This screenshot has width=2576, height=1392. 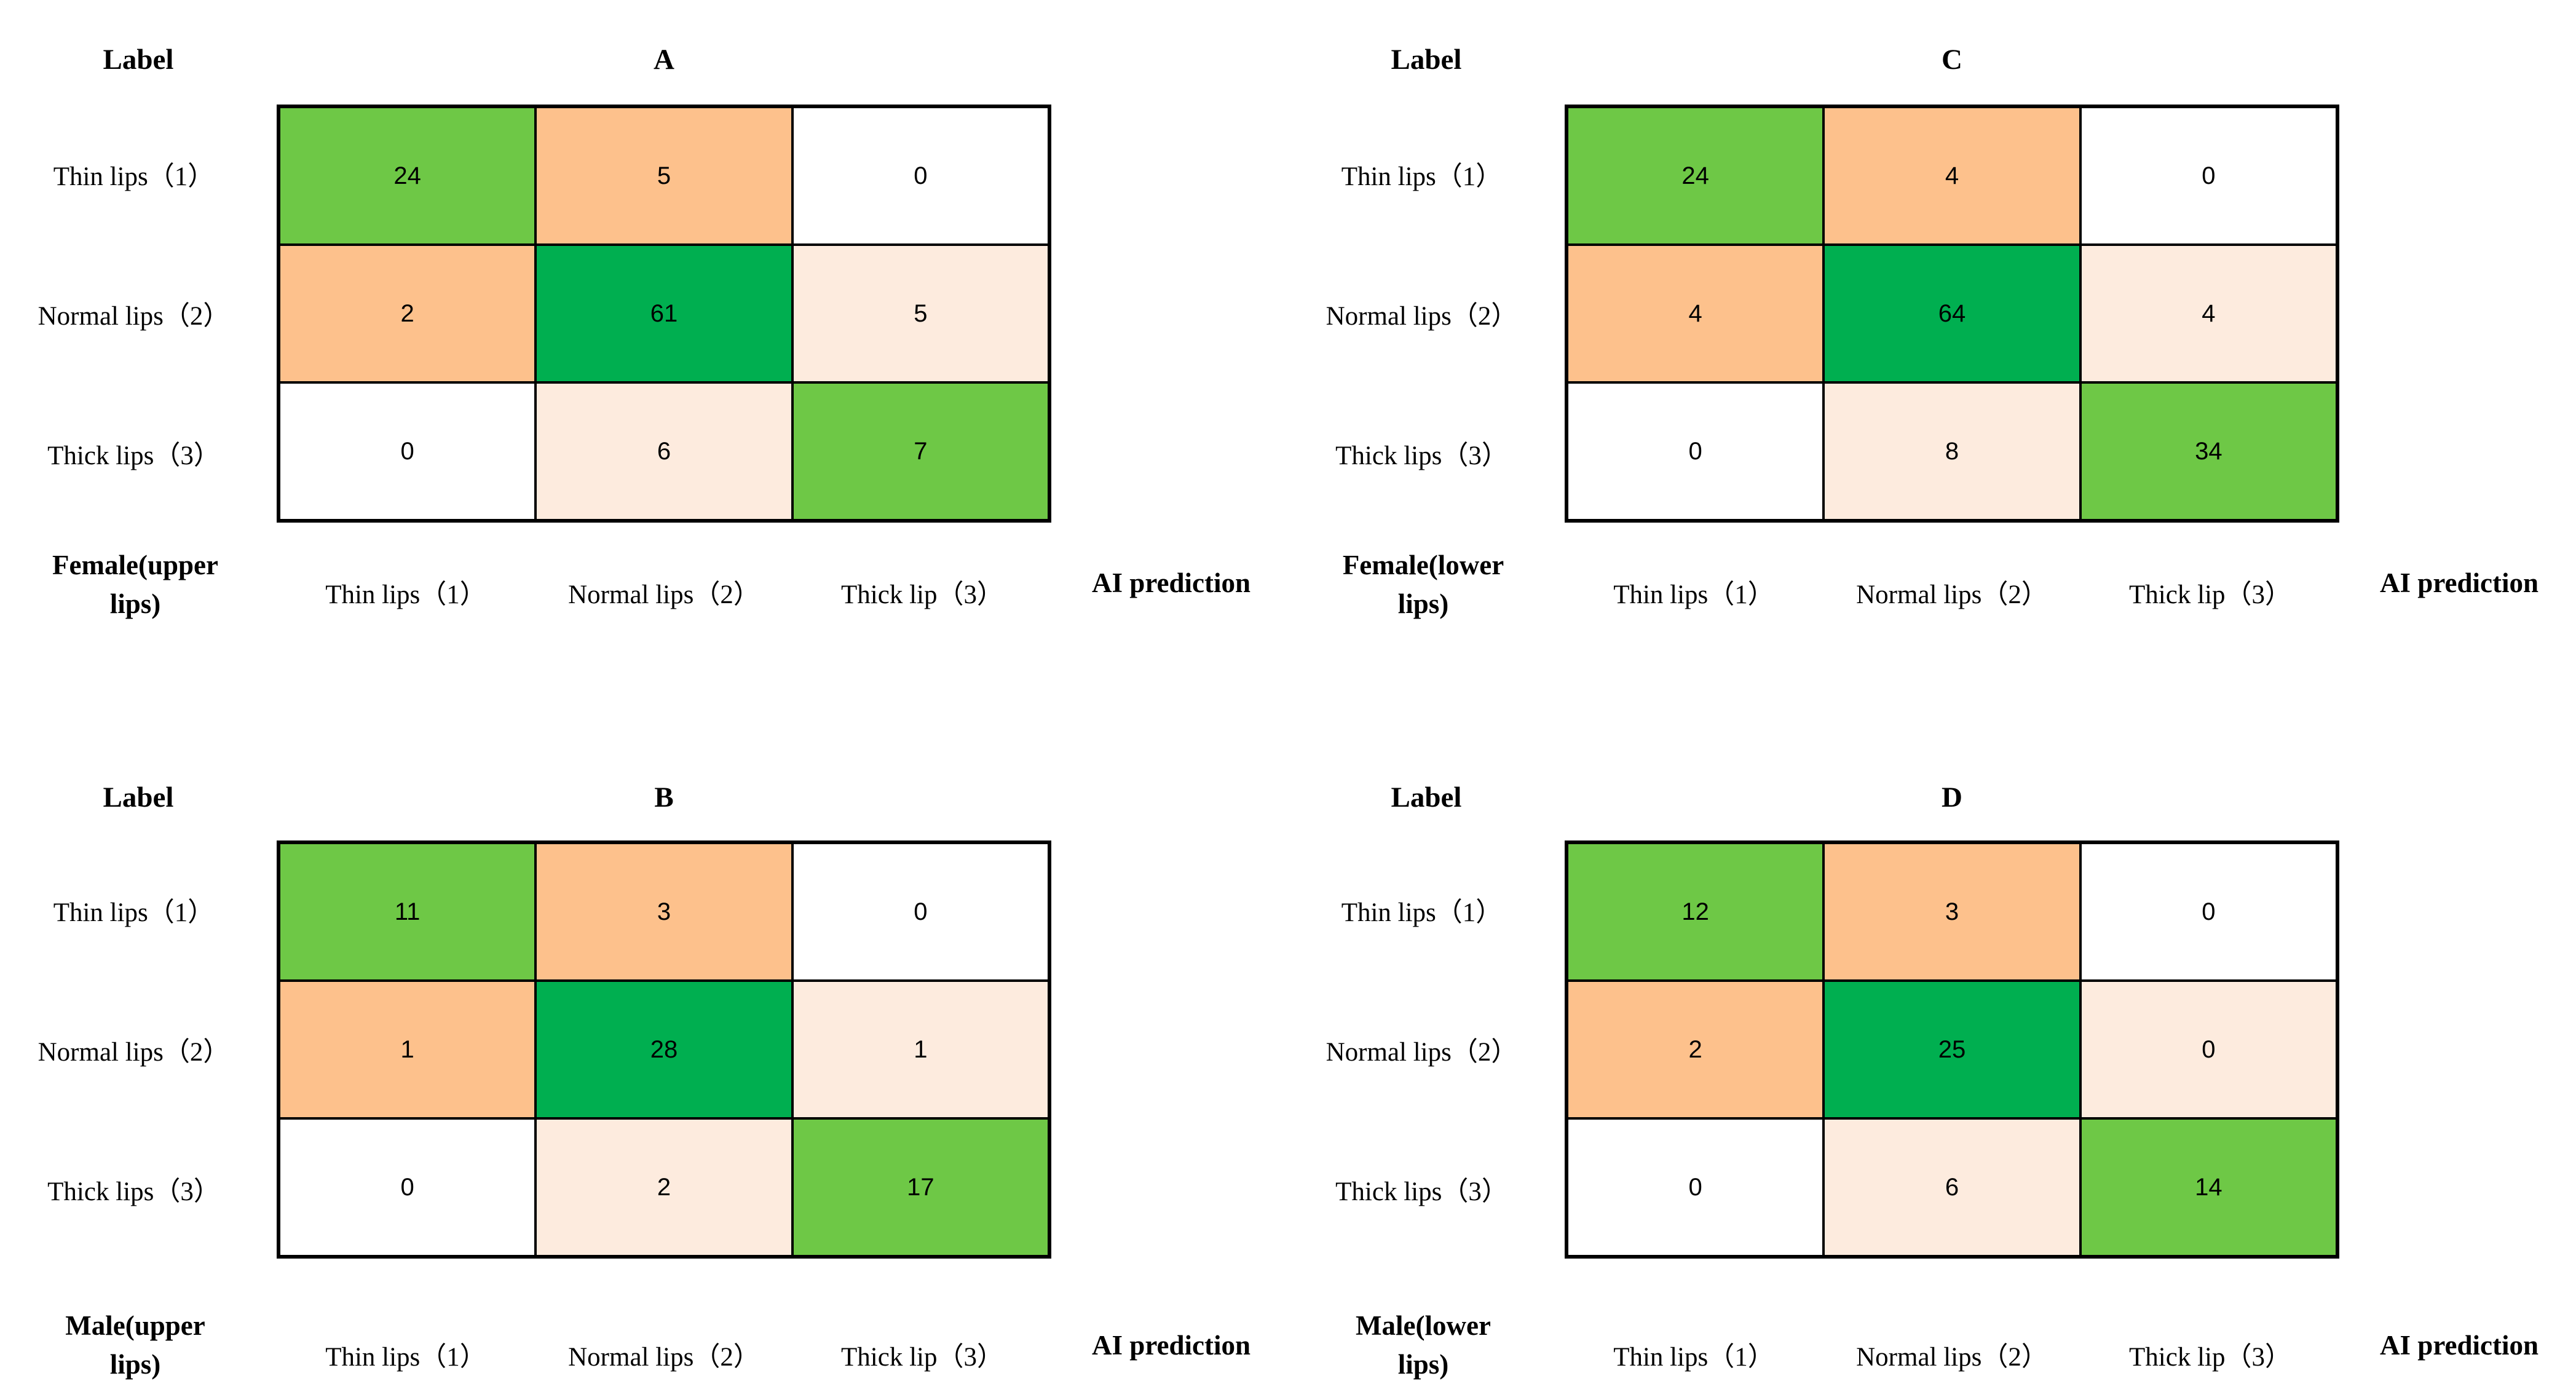 What do you see at coordinates (664, 60) in the screenshot?
I see `panel-letter-a: A` at bounding box center [664, 60].